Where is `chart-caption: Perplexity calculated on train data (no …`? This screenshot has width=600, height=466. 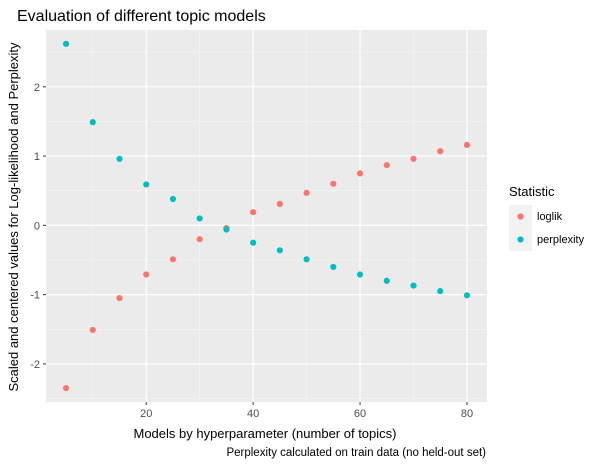 chart-caption: Perplexity calculated on train data (no … is located at coordinates (356, 453).